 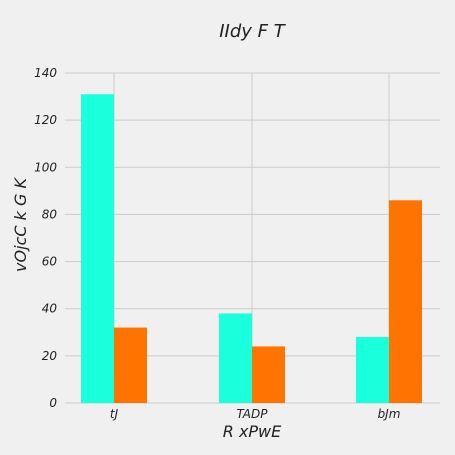 What do you see at coordinates (20, 224) in the screenshot?
I see `y-axis-label: vOjcC k G K` at bounding box center [20, 224].